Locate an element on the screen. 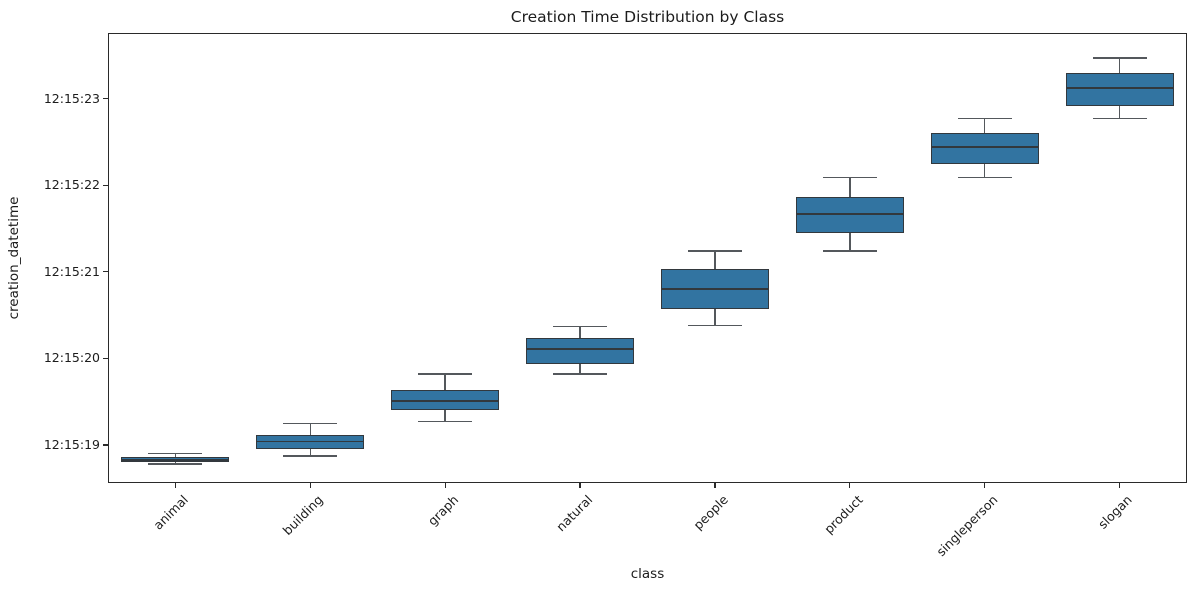 The image size is (1200, 600). whisker-cap-lower-slogan is located at coordinates (1119, 118).